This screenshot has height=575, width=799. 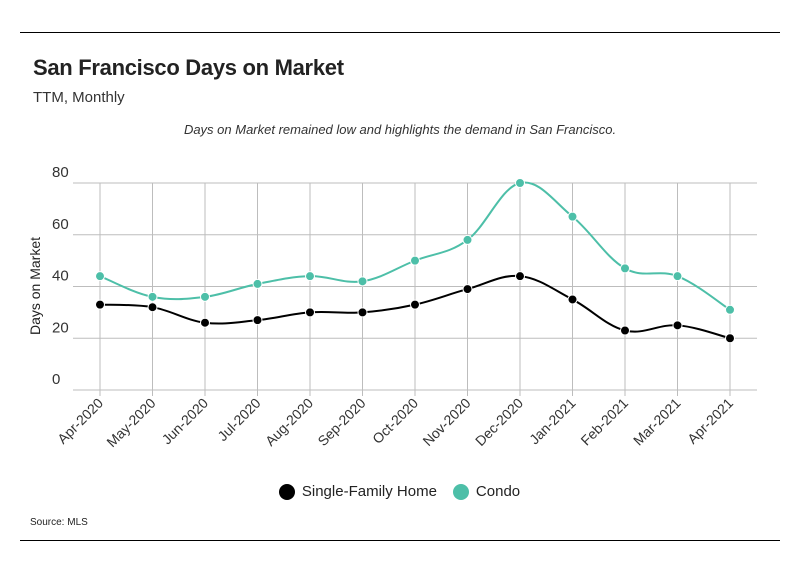 What do you see at coordinates (56, 379) in the screenshot?
I see `y-tick-label: 0` at bounding box center [56, 379].